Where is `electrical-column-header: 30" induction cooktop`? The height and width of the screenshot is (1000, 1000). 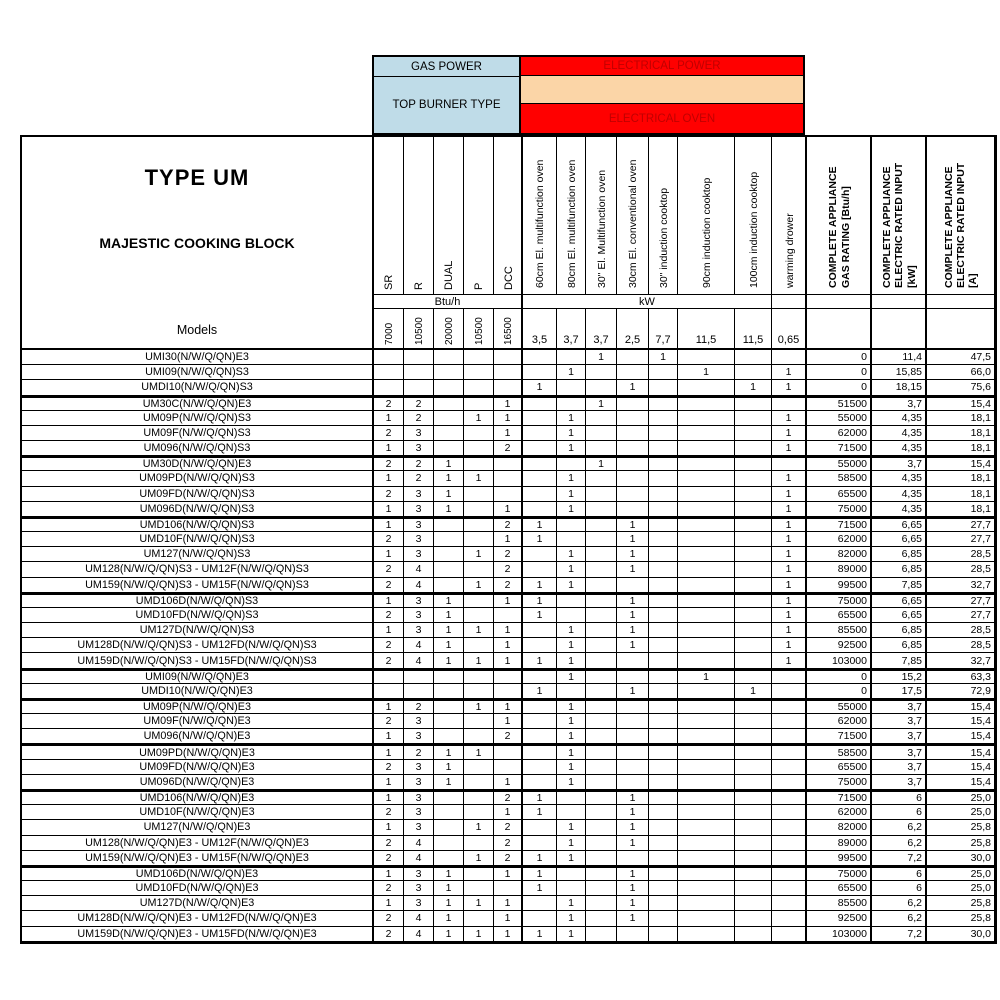 electrical-column-header: 30" induction cooktop is located at coordinates (663, 216).